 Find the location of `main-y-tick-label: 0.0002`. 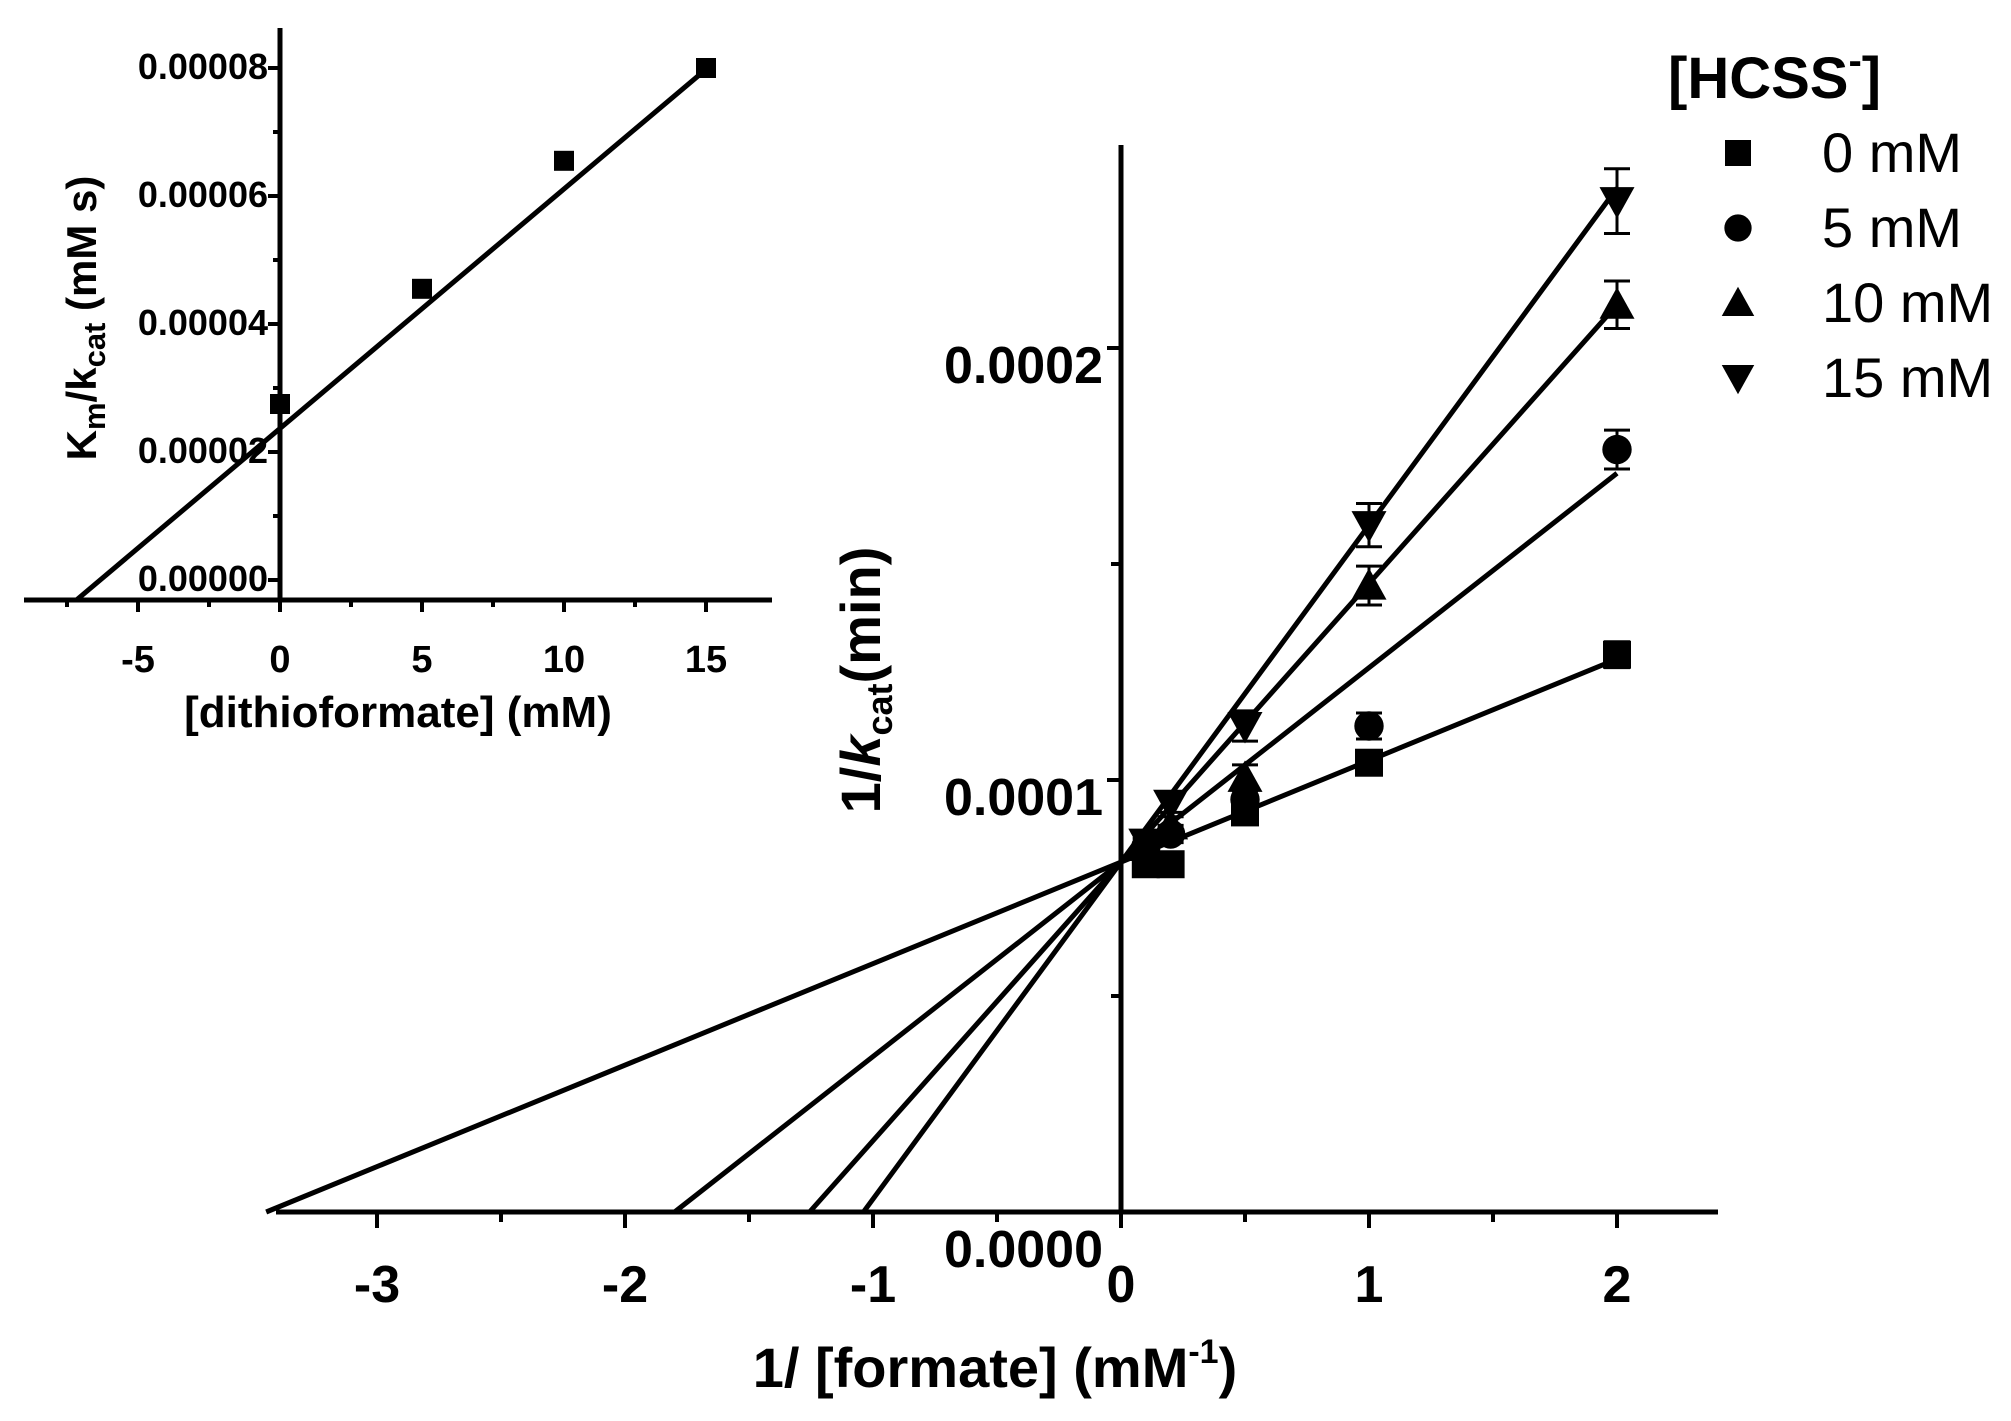

main-y-tick-label: 0.0002 is located at coordinates (1023, 366).